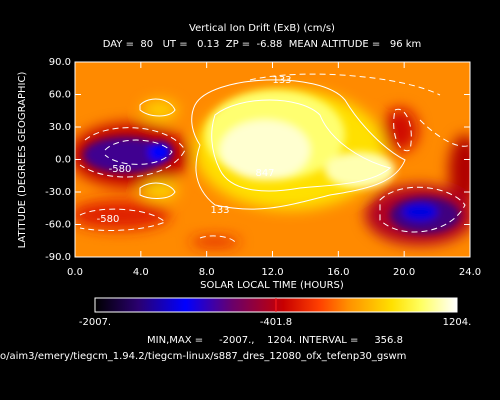 The width and height of the screenshot is (500, 400). I want to click on y-tick-label: 60.0, so click(60, 95).